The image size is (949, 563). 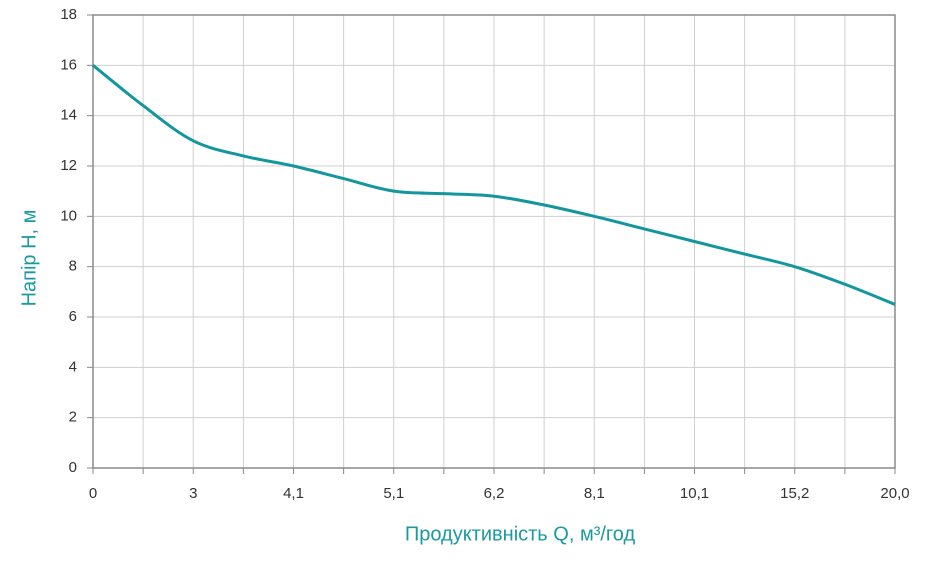 I want to click on x-tick-label: 10,1, so click(x=694, y=493).